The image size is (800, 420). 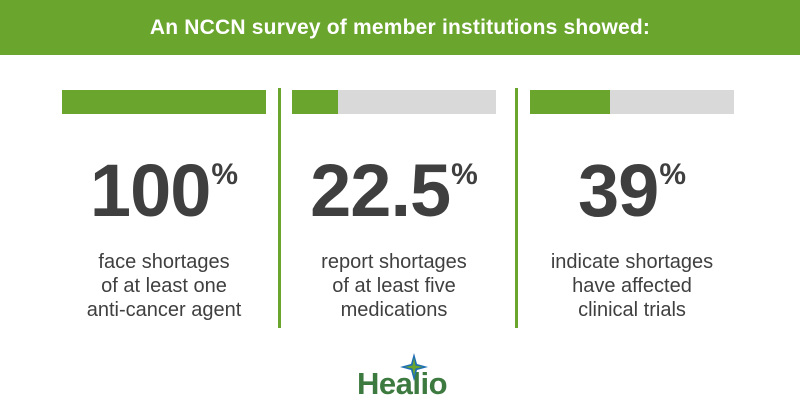 I want to click on stat-value: 39 %, so click(x=632, y=194).